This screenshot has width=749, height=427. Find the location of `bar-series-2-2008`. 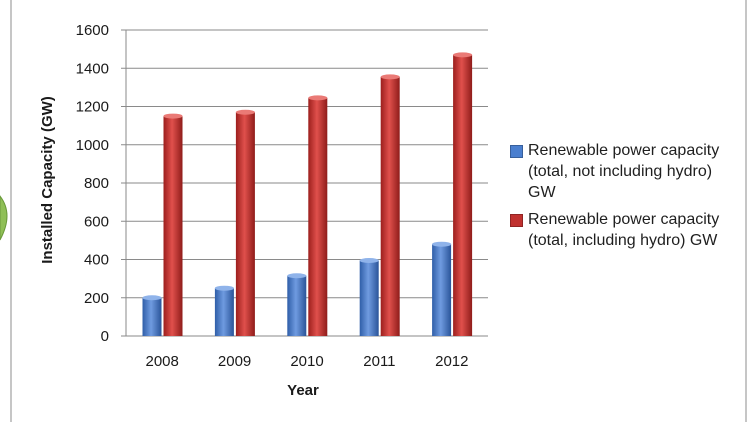

bar-series-2-2008 is located at coordinates (173, 226).